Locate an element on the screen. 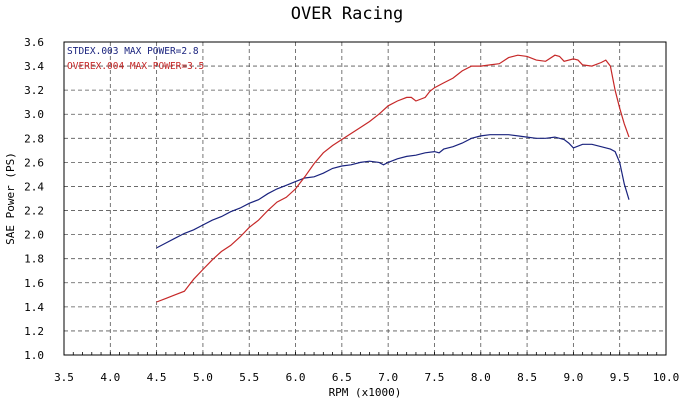 Image resolution: width=694 pixels, height=401 pixels. x-tick-label: 4.5 is located at coordinates (157, 377).